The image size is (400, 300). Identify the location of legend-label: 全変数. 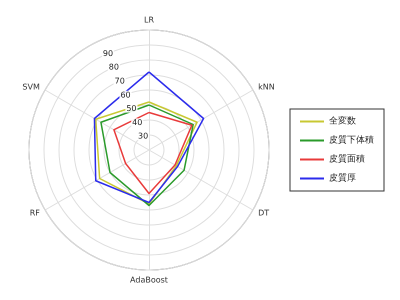
(342, 121).